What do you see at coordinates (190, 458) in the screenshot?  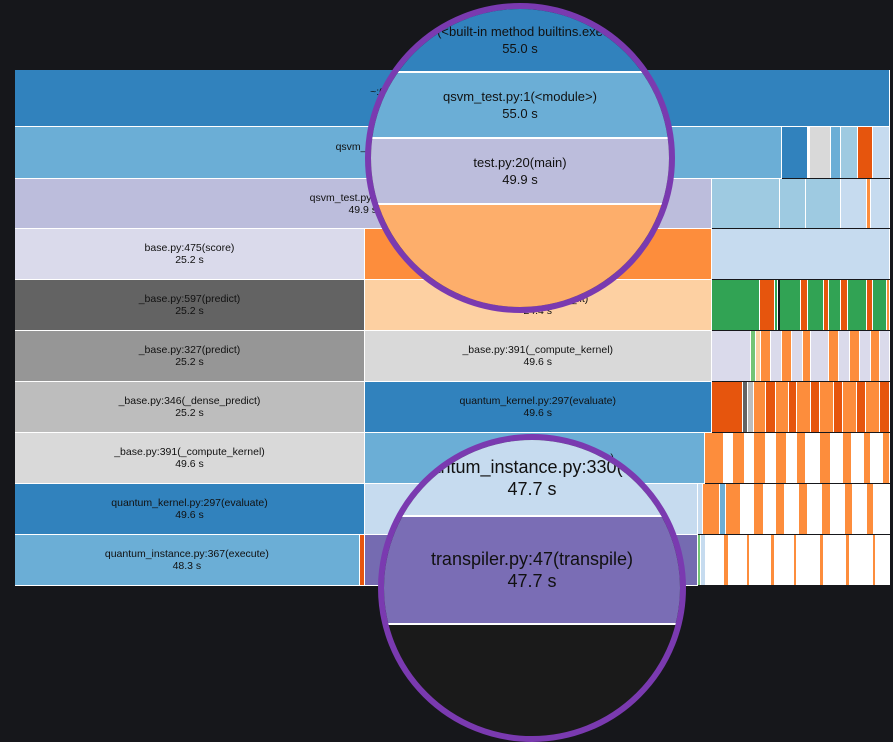 I see `frame-base-py-391-compute-kernel: _base.py:391(_compute_kernel) 49.6 s` at bounding box center [190, 458].